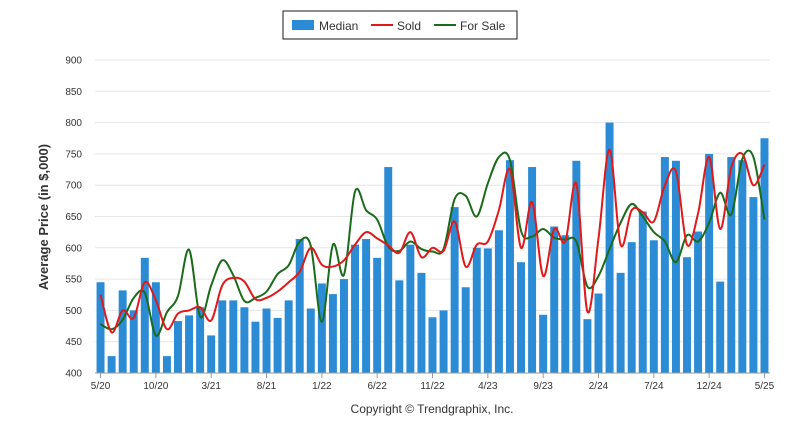 This screenshot has height=434, width=800. What do you see at coordinates (43, 217) in the screenshot?
I see `y-axis-title: Average Price (in $,000)` at bounding box center [43, 217].